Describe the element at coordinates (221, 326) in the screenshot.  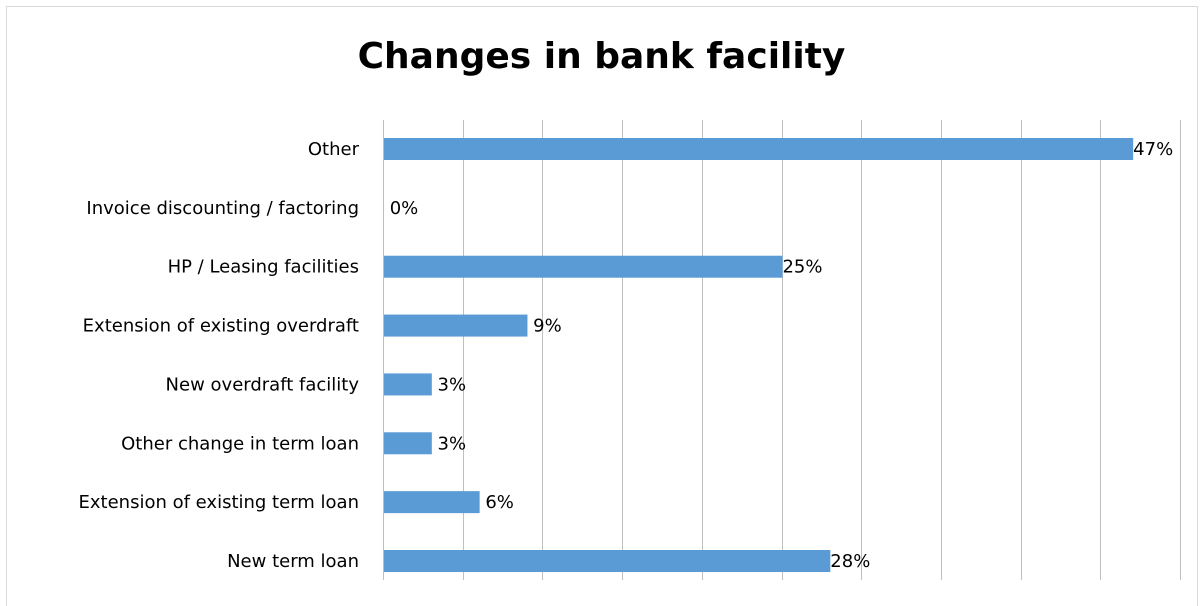
I see `category-label: Extension of existing overdraft` at that location.